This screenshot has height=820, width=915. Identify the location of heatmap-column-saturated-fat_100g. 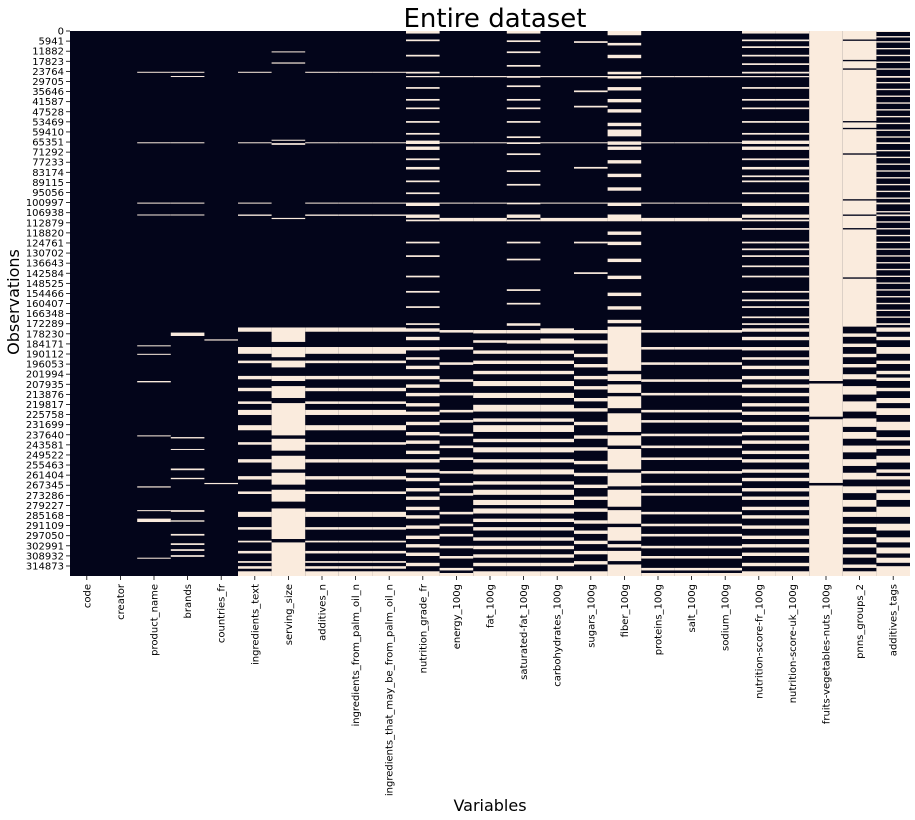
(523, 303).